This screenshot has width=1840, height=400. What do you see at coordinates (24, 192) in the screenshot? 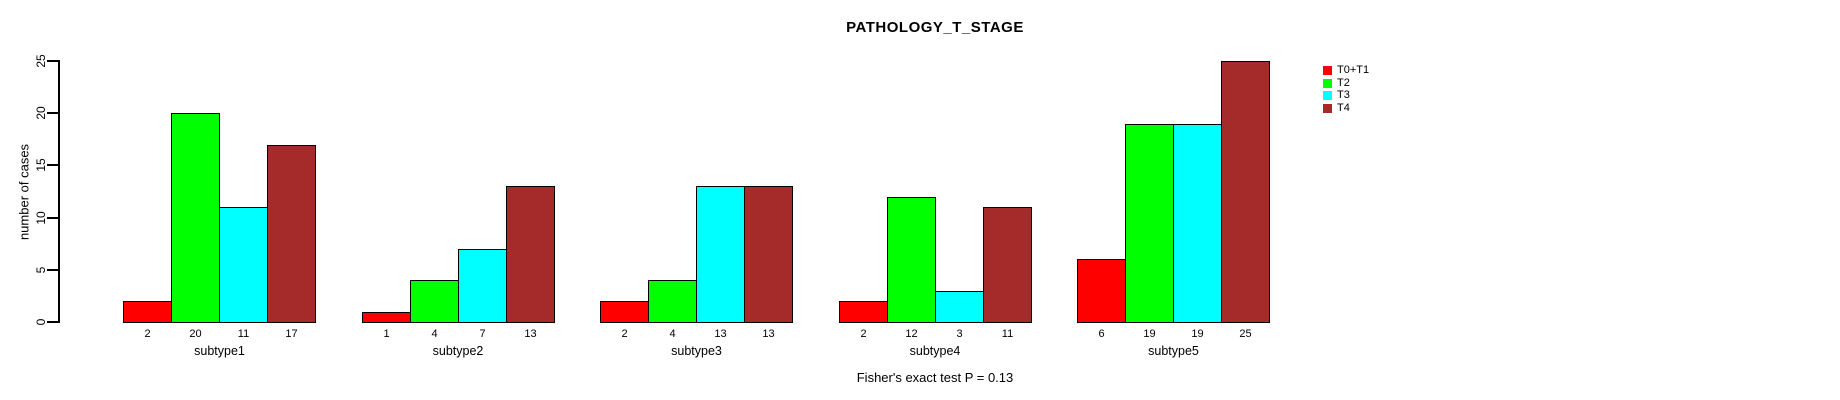
I see `y-axis-label: number of cases` at bounding box center [24, 192].